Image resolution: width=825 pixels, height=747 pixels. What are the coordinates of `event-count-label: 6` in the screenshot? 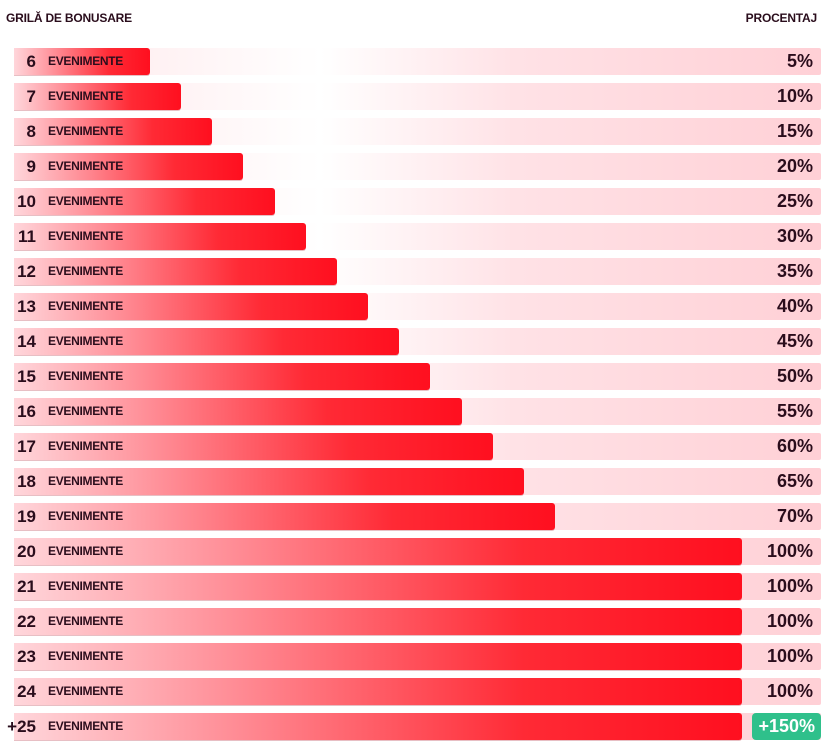 It's located at (31, 61).